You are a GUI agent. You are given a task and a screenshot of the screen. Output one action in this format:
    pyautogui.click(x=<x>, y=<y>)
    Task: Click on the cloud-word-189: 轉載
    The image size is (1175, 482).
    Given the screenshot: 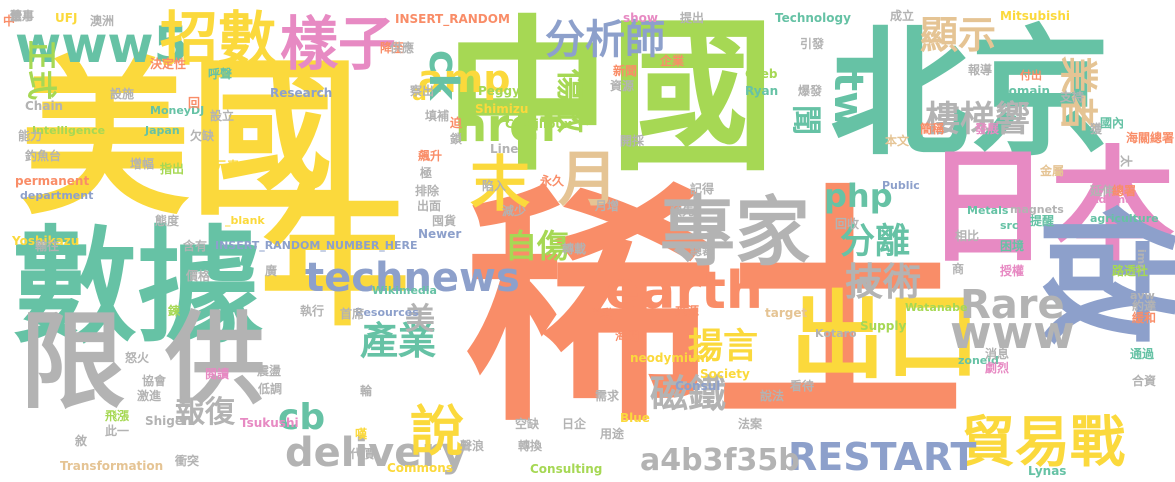 What is the action you would take?
    pyautogui.click(x=574, y=249)
    